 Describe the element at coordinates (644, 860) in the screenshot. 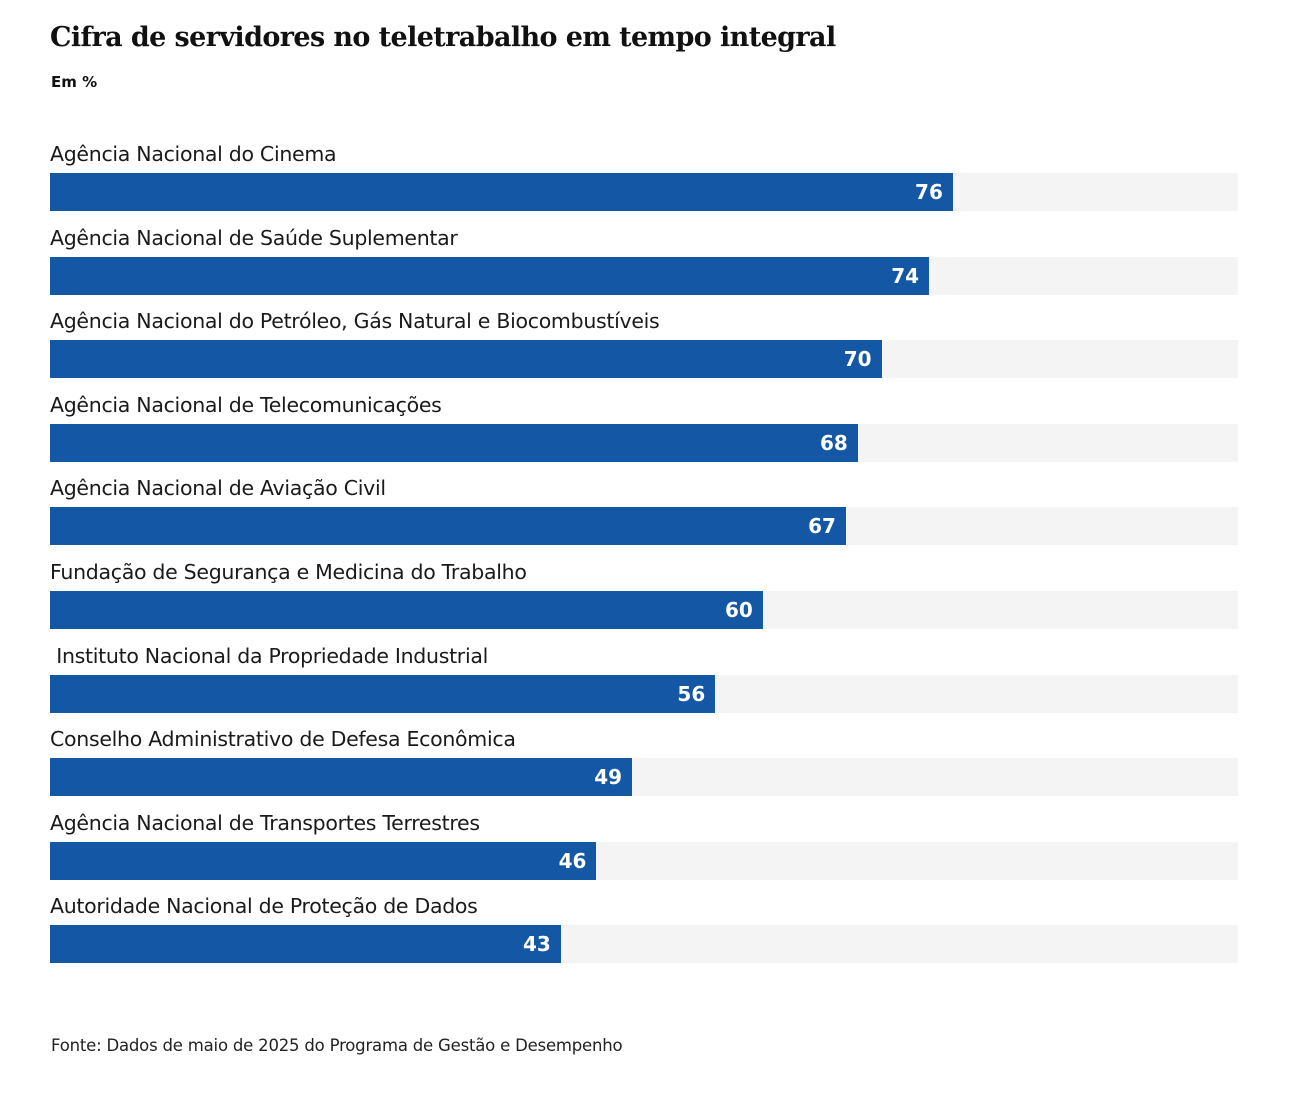

I see `bar-track: 46` at that location.